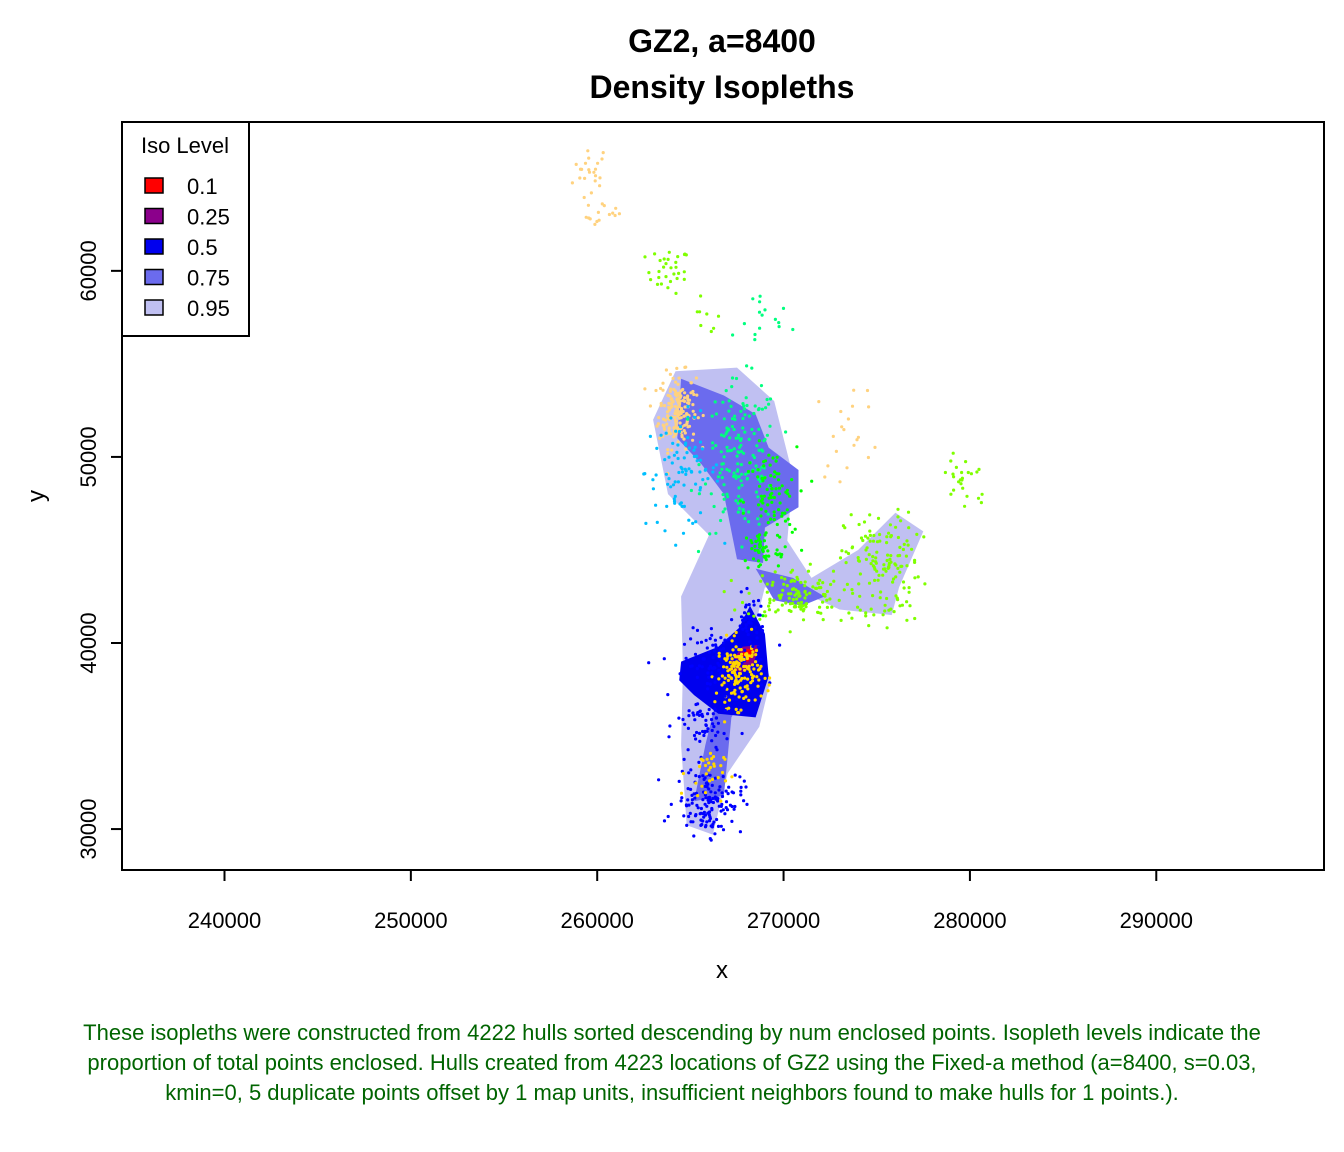 The image size is (1344, 1152). I want to click on legend: Iso Level 0.1 0.25 0.5 0.75 0.95, so click(185, 229).